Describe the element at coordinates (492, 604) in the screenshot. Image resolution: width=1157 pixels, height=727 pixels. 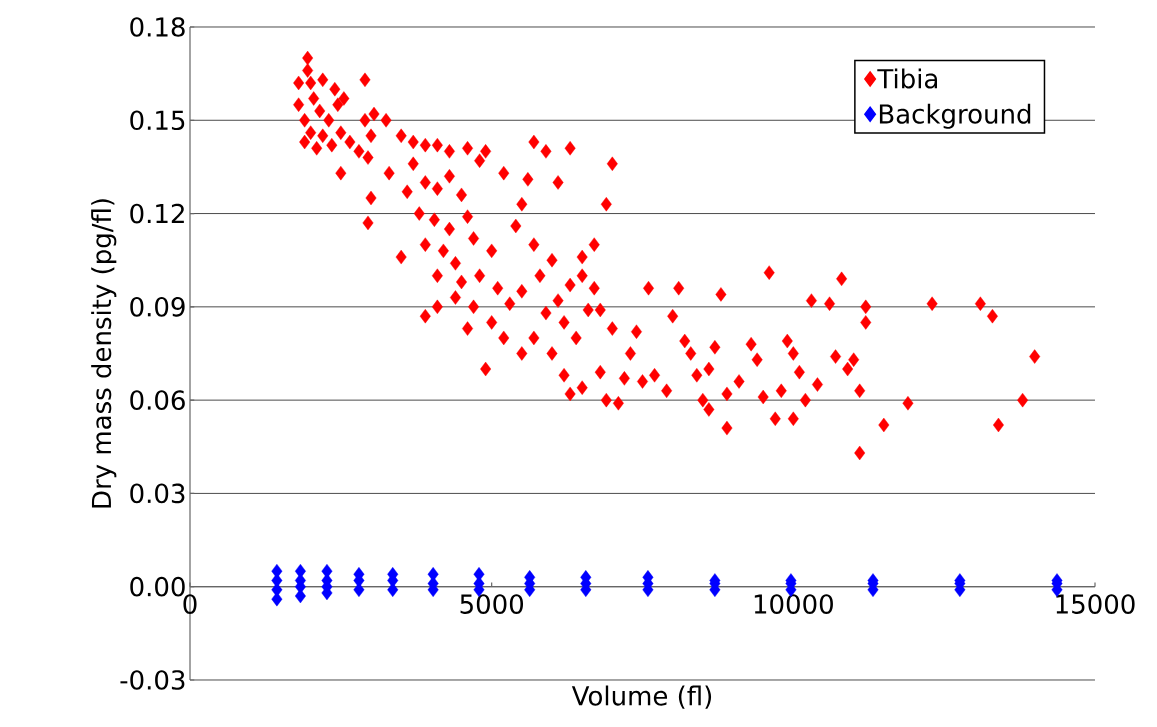
I see `x-tick-label: 5000` at that location.